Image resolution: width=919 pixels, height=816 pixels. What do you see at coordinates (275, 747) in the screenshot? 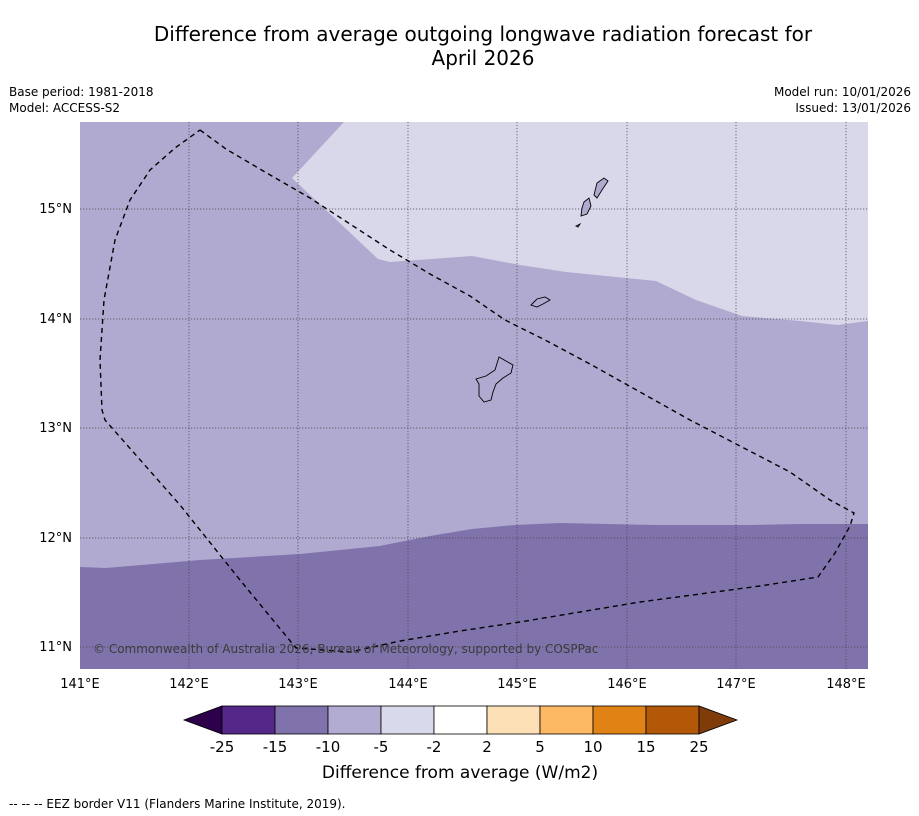
I see `colorbar-tick: -15` at bounding box center [275, 747].